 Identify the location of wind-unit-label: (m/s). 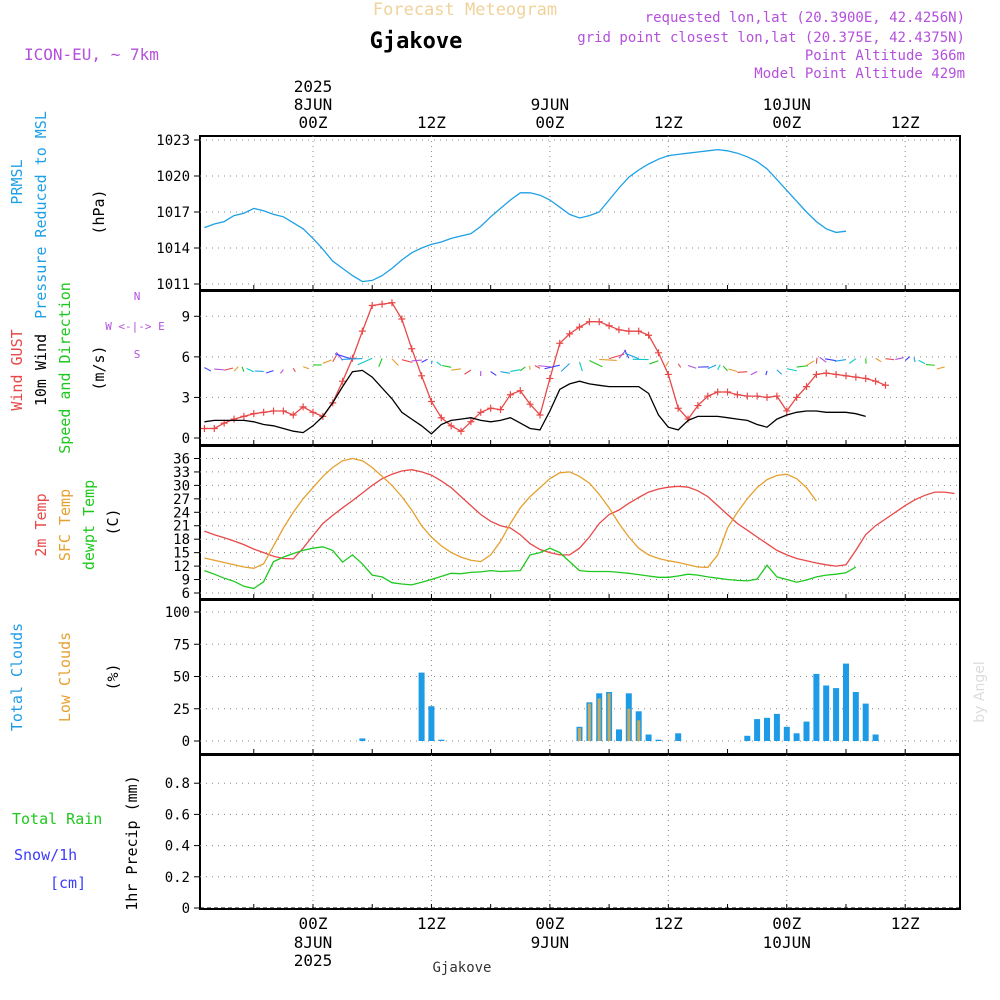
(99, 367).